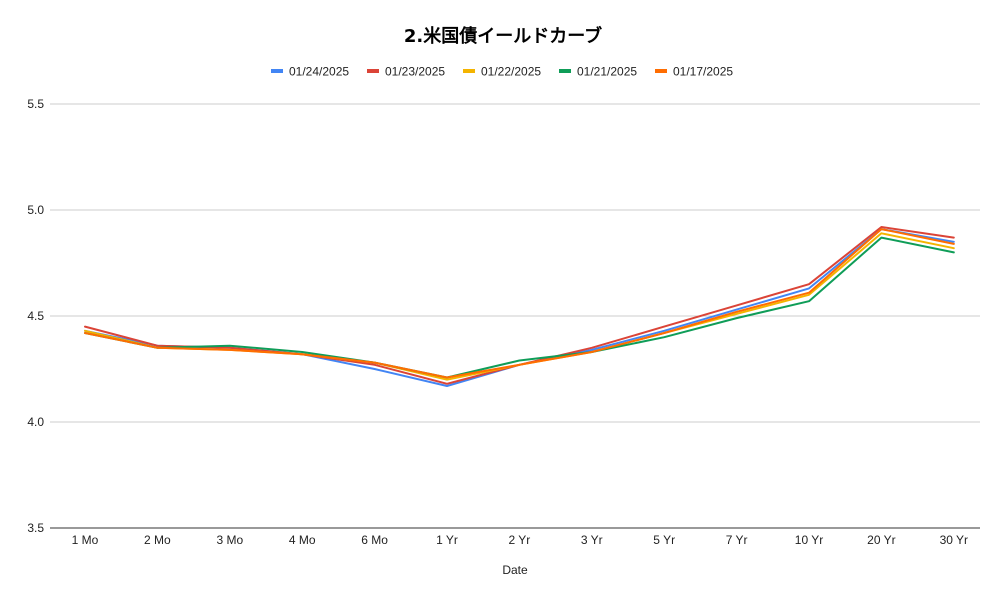  Describe the element at coordinates (881, 540) in the screenshot. I see `x-tick-label: 20 Yr` at that location.